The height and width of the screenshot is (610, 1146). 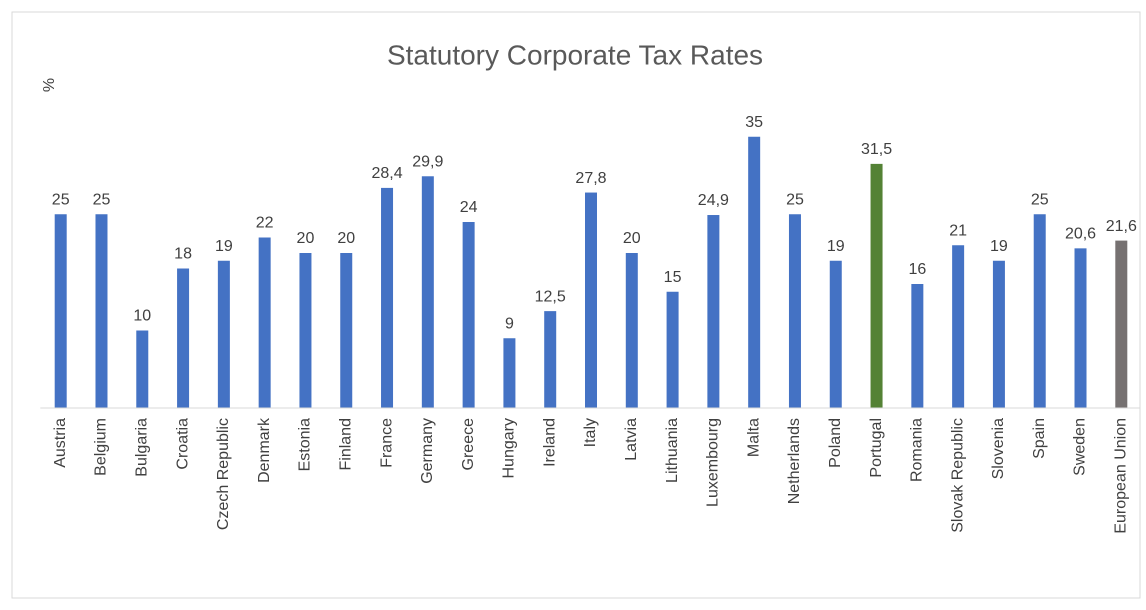 I want to click on x-tick-label: Finland, so click(x=345, y=444).